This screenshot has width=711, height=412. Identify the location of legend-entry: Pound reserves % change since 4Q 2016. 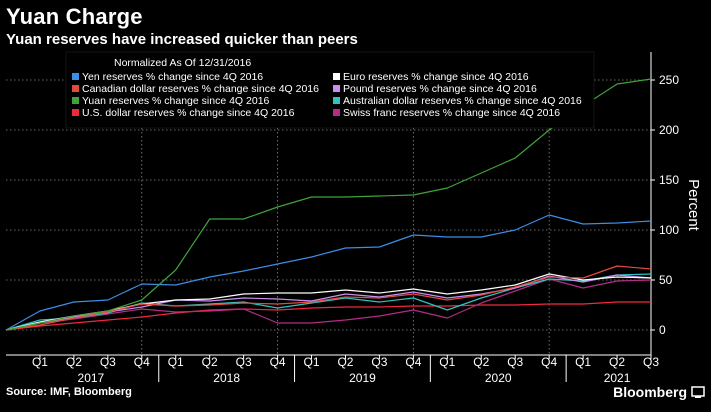
(440, 89).